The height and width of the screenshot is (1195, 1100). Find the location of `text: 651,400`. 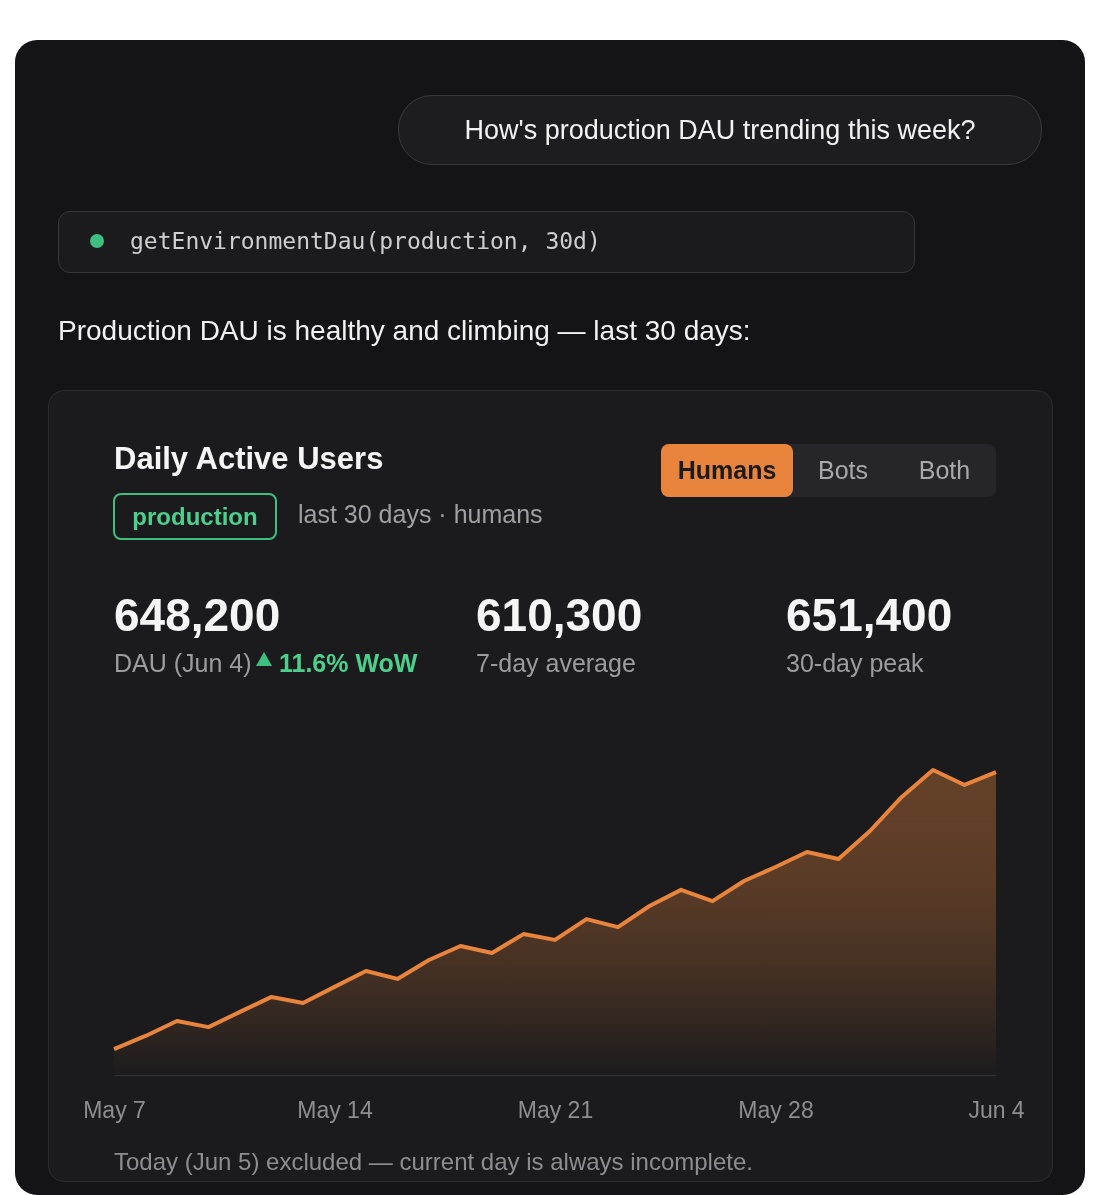

text: 651,400 is located at coordinates (869, 615).